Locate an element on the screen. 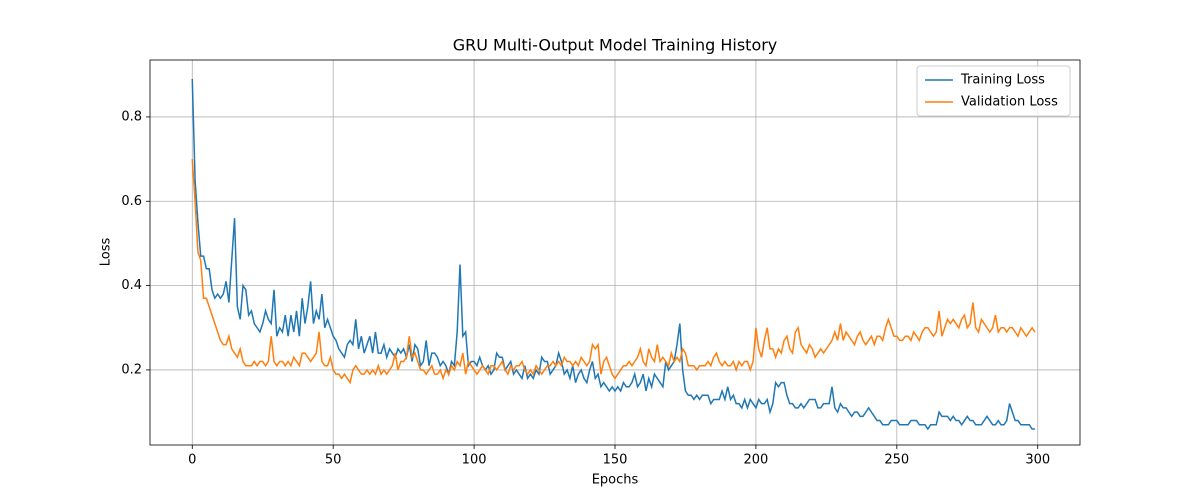 The width and height of the screenshot is (1200, 500). y-tick-label: 0.4 is located at coordinates (131, 285).